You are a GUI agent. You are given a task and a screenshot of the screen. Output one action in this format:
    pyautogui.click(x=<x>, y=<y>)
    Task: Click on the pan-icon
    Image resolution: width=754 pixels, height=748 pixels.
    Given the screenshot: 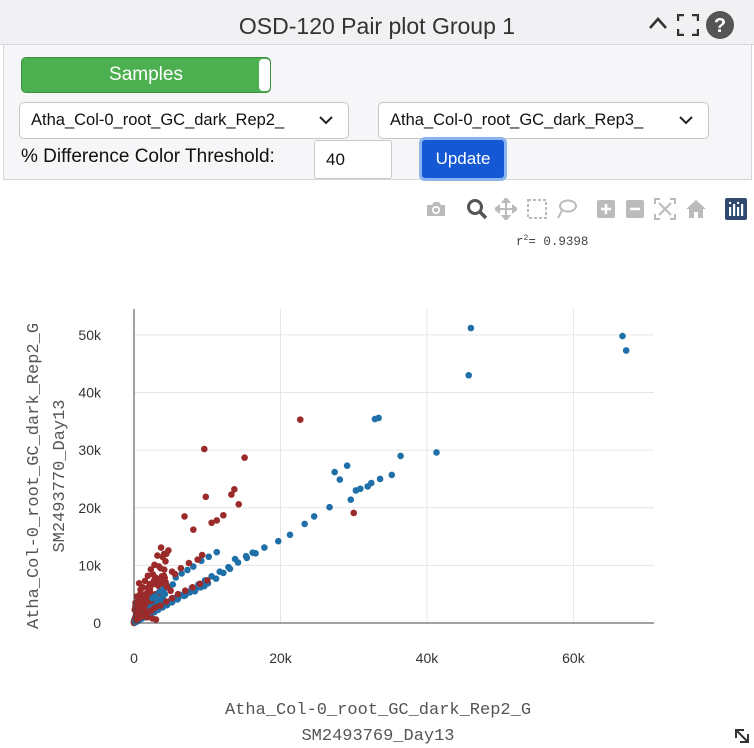 What is the action you would take?
    pyautogui.click(x=506, y=209)
    